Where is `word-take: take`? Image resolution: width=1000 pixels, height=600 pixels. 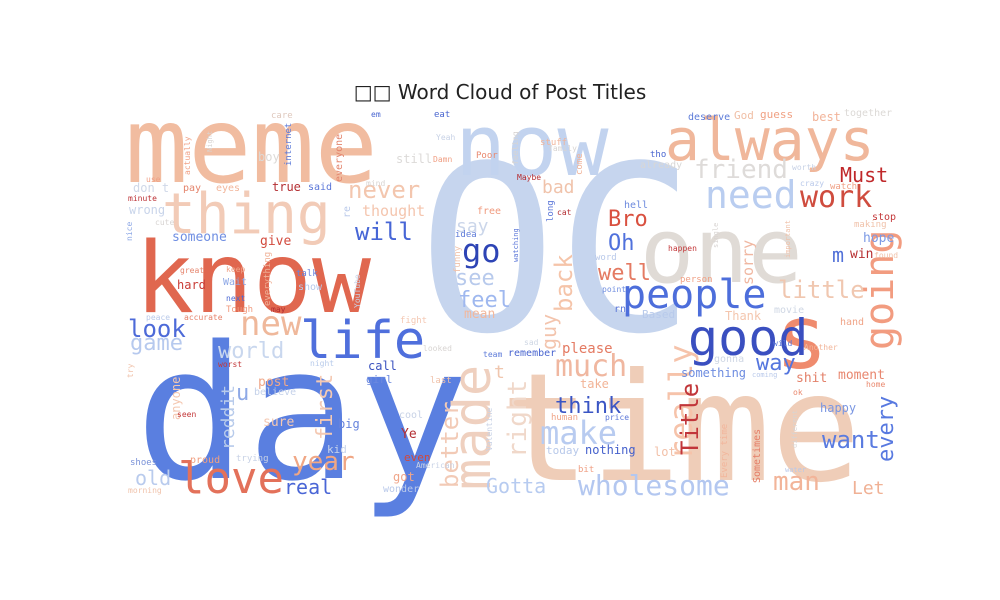
word-take: take is located at coordinates (594, 384).